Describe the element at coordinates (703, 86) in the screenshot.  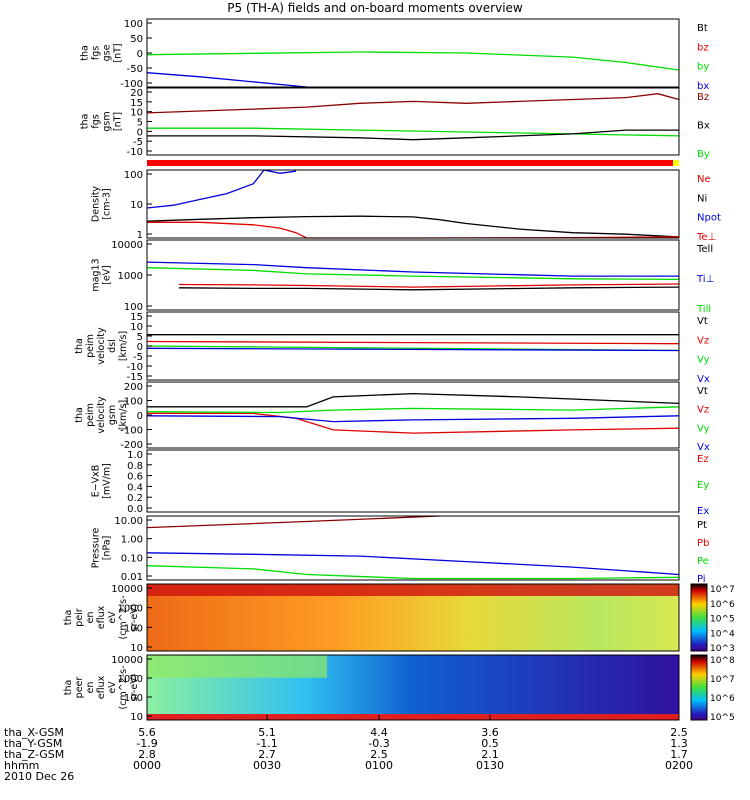
I see `legend-entry: bx` at that location.